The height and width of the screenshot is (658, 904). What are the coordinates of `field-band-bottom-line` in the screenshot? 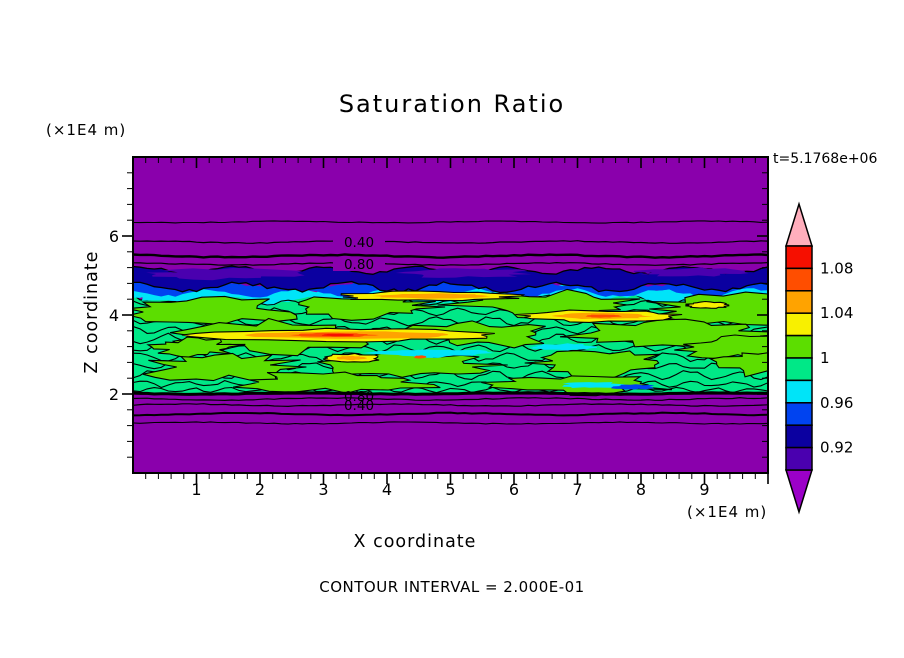 It's located at (450, 393).